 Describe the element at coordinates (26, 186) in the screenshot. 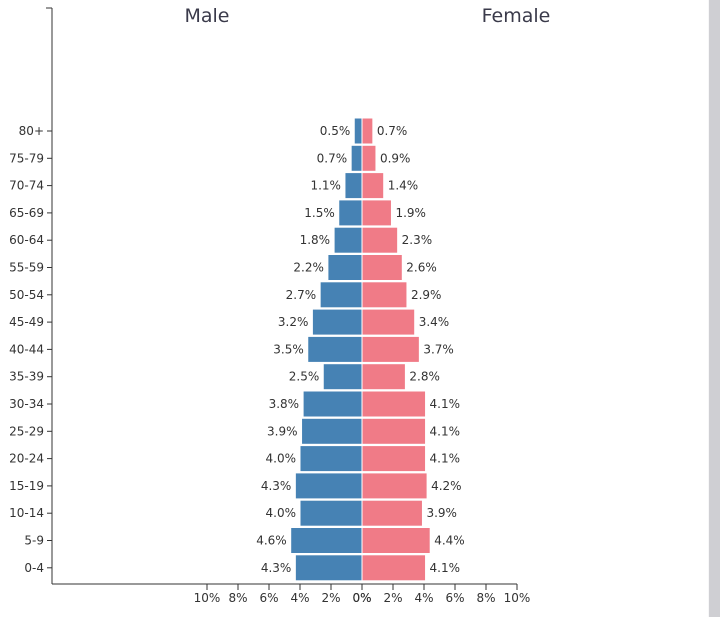

I see `age-label: 70-74` at that location.